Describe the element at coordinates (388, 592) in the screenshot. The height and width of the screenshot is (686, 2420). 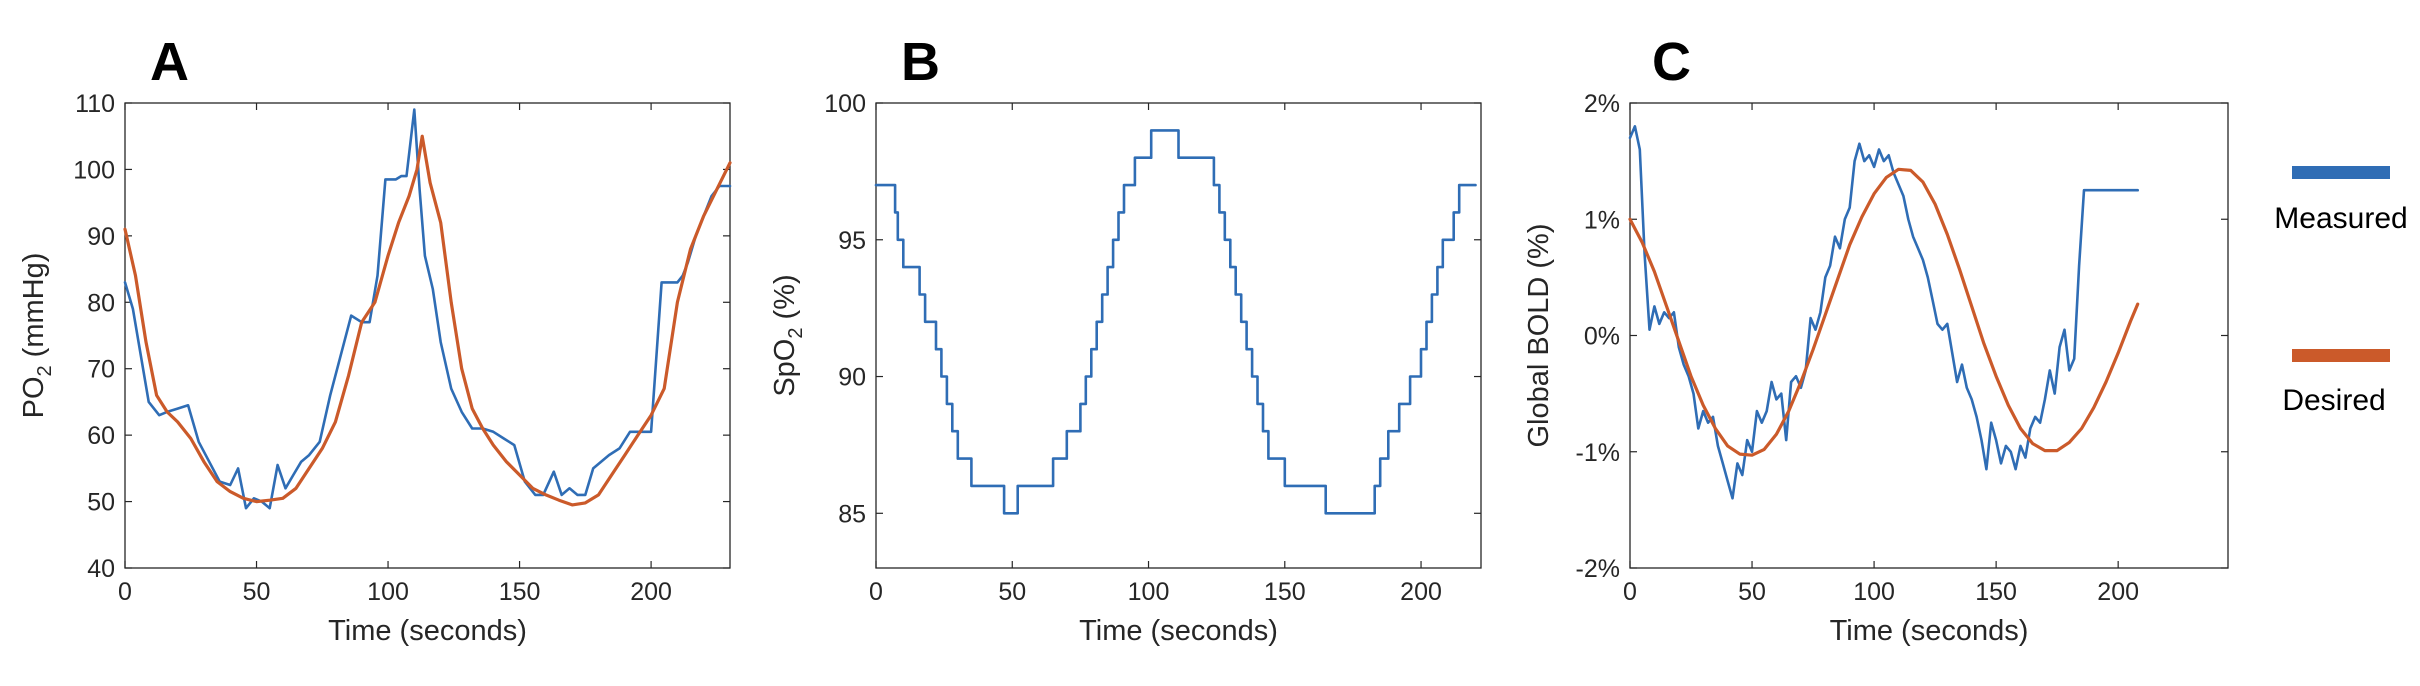
I see `x-tick-label-a: 100` at that location.